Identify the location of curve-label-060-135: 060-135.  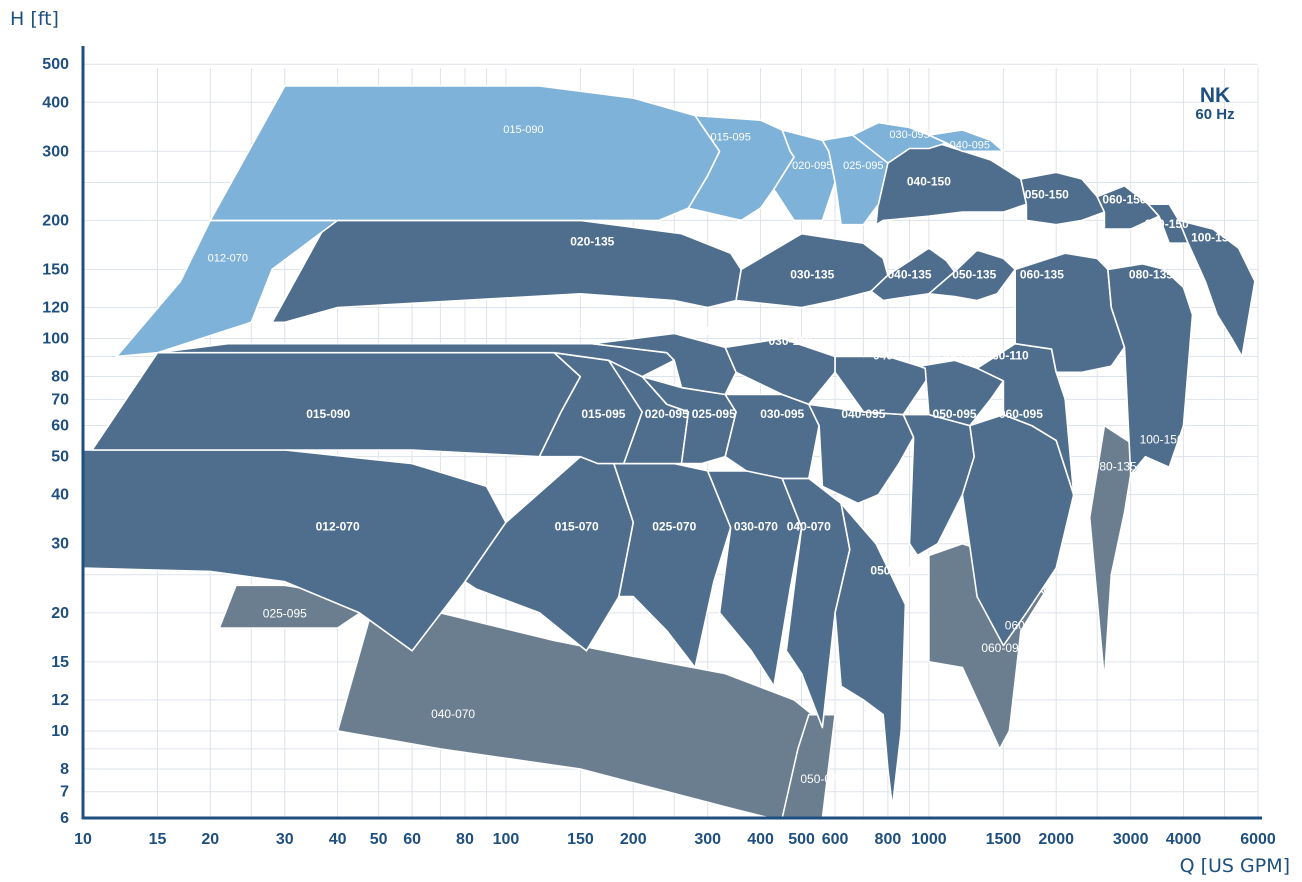
(1042, 274).